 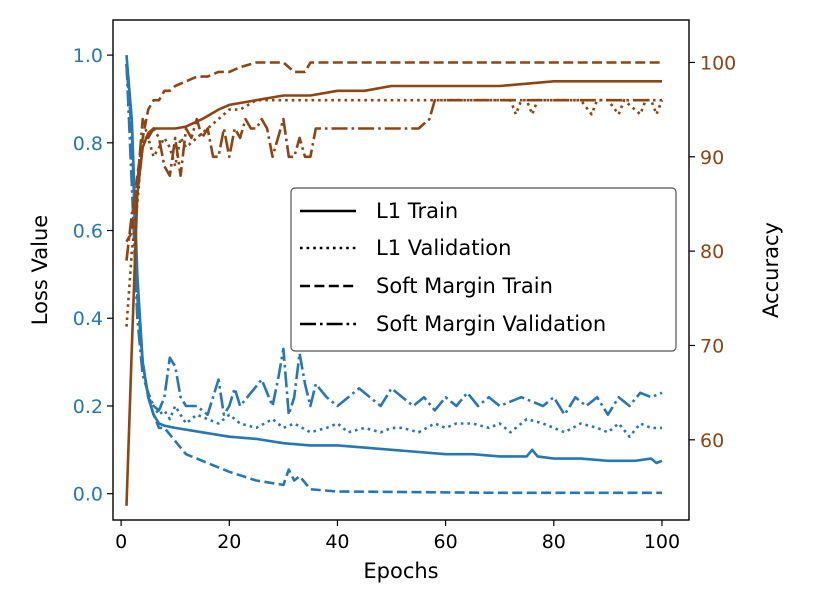 I want to click on legend-label-soft-margin-validation: Soft Margin Validation, so click(x=491, y=324).